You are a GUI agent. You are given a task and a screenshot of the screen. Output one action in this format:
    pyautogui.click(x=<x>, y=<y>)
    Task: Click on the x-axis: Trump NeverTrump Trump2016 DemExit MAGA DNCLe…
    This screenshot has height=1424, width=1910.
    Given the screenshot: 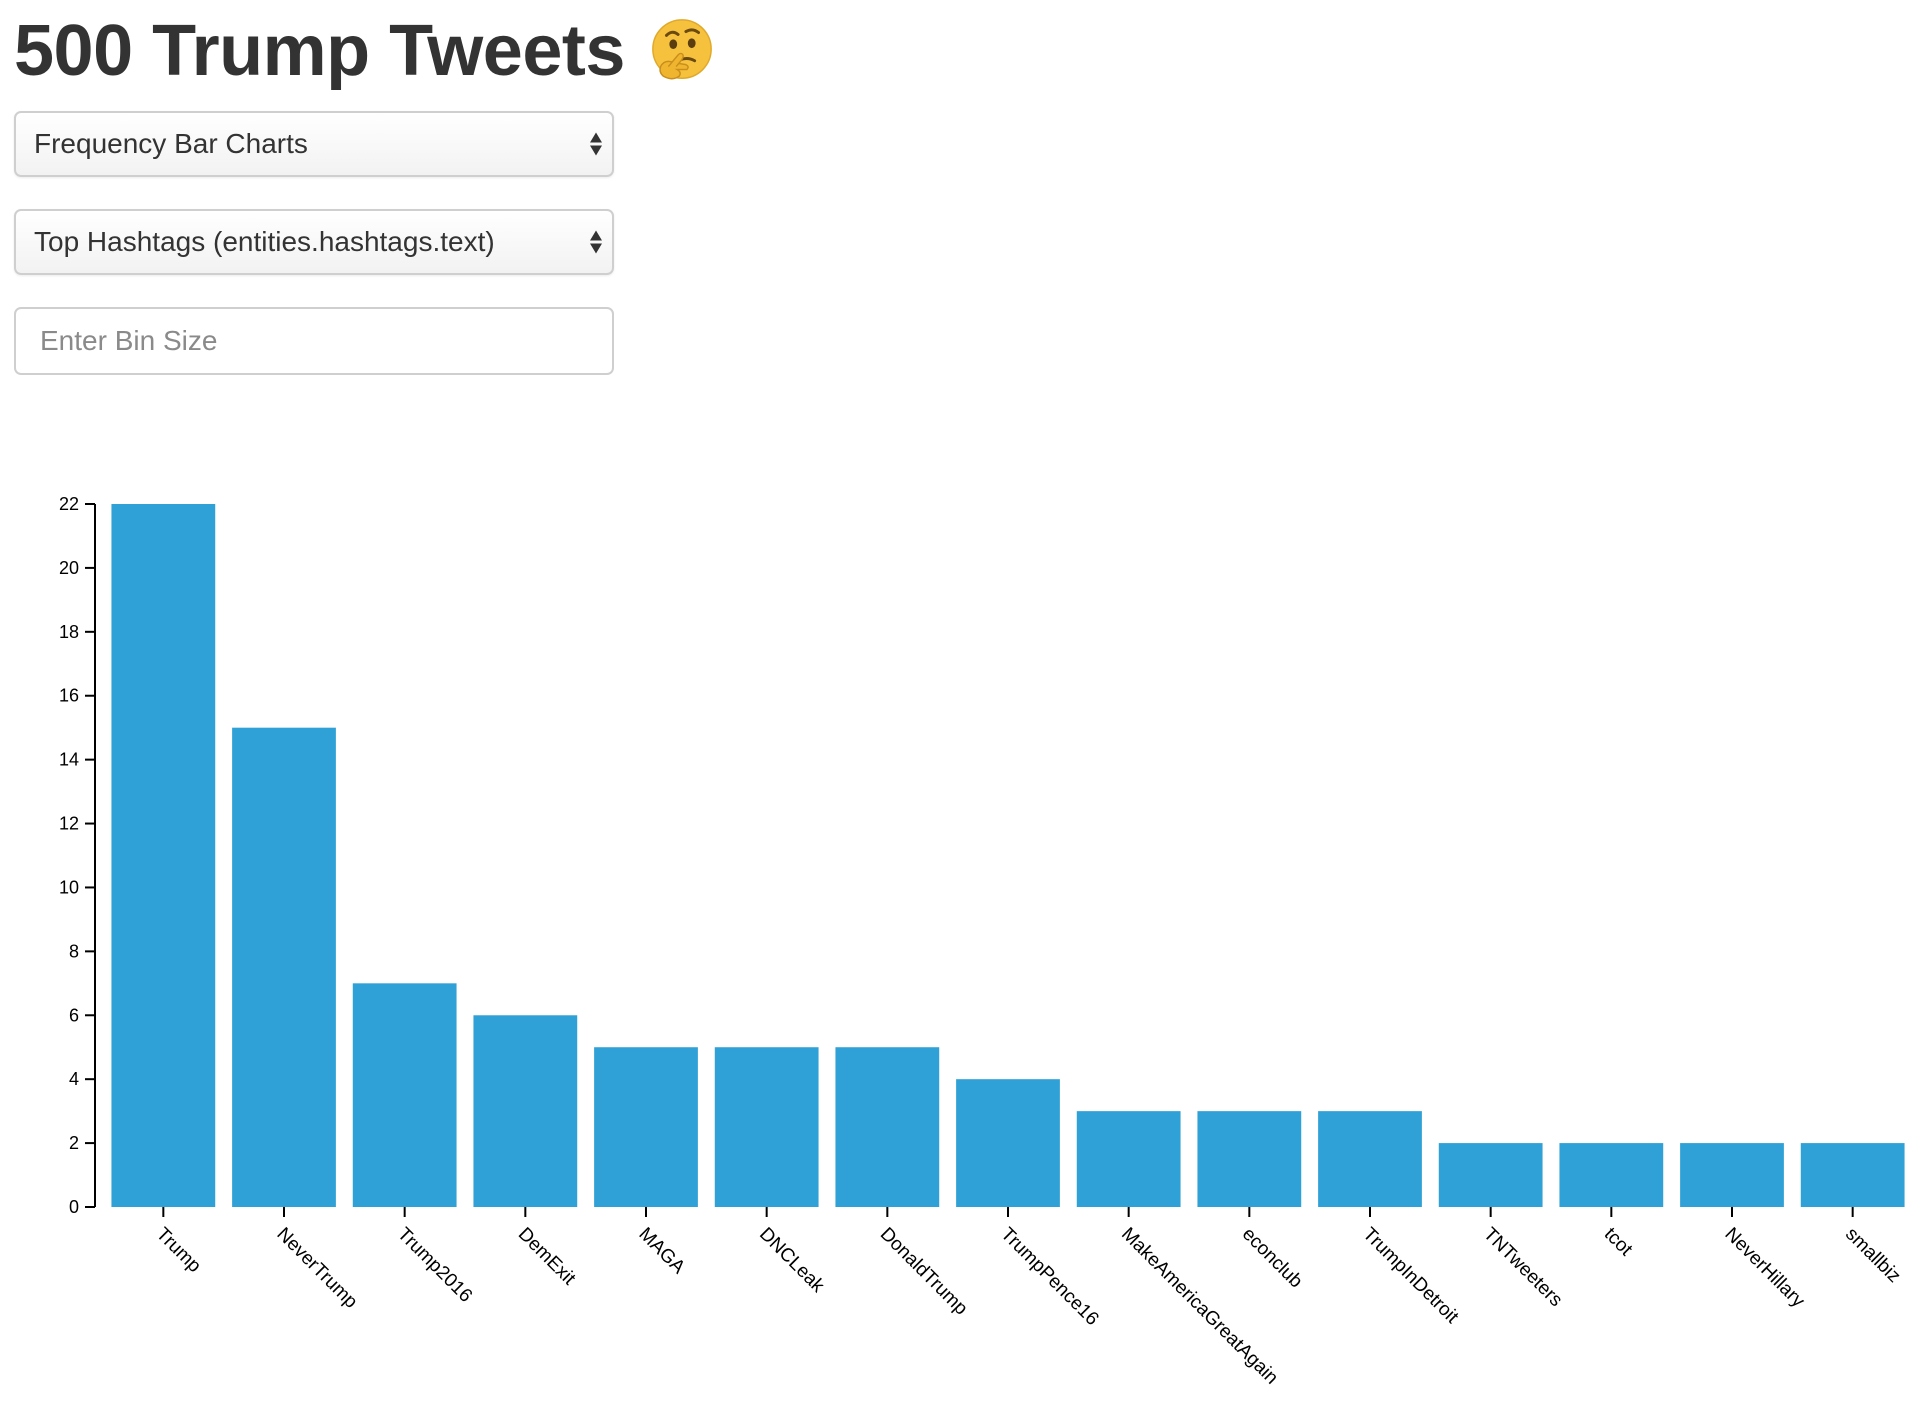 What is the action you would take?
    pyautogui.click(x=1028, y=1298)
    